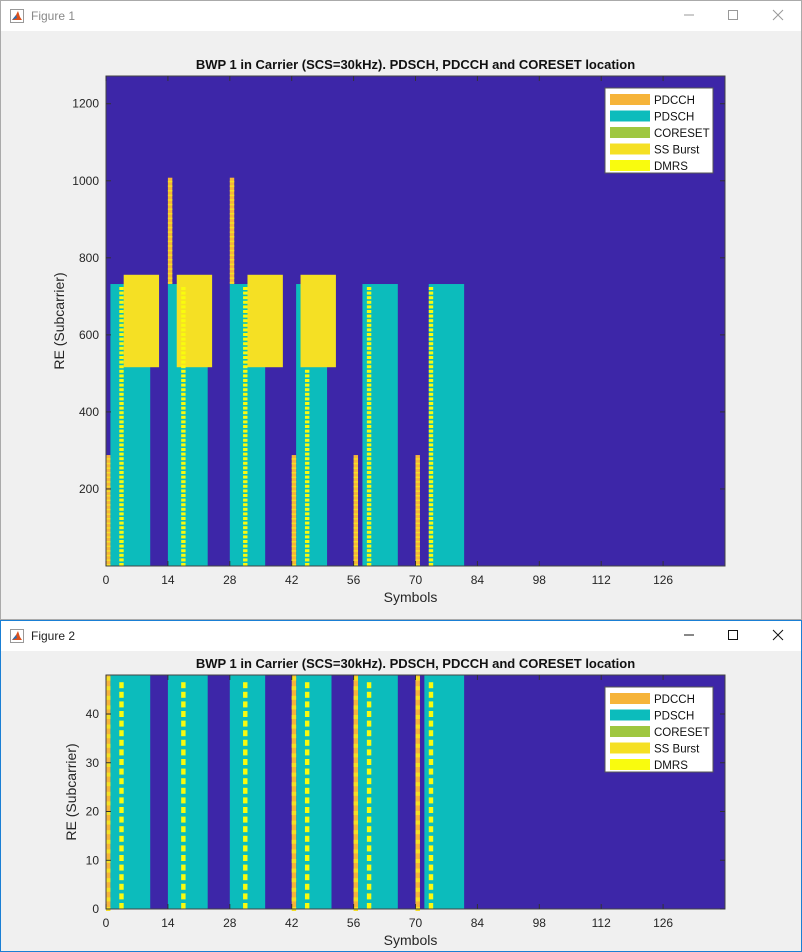  I want to click on x-tick-label: 14, so click(168, 580).